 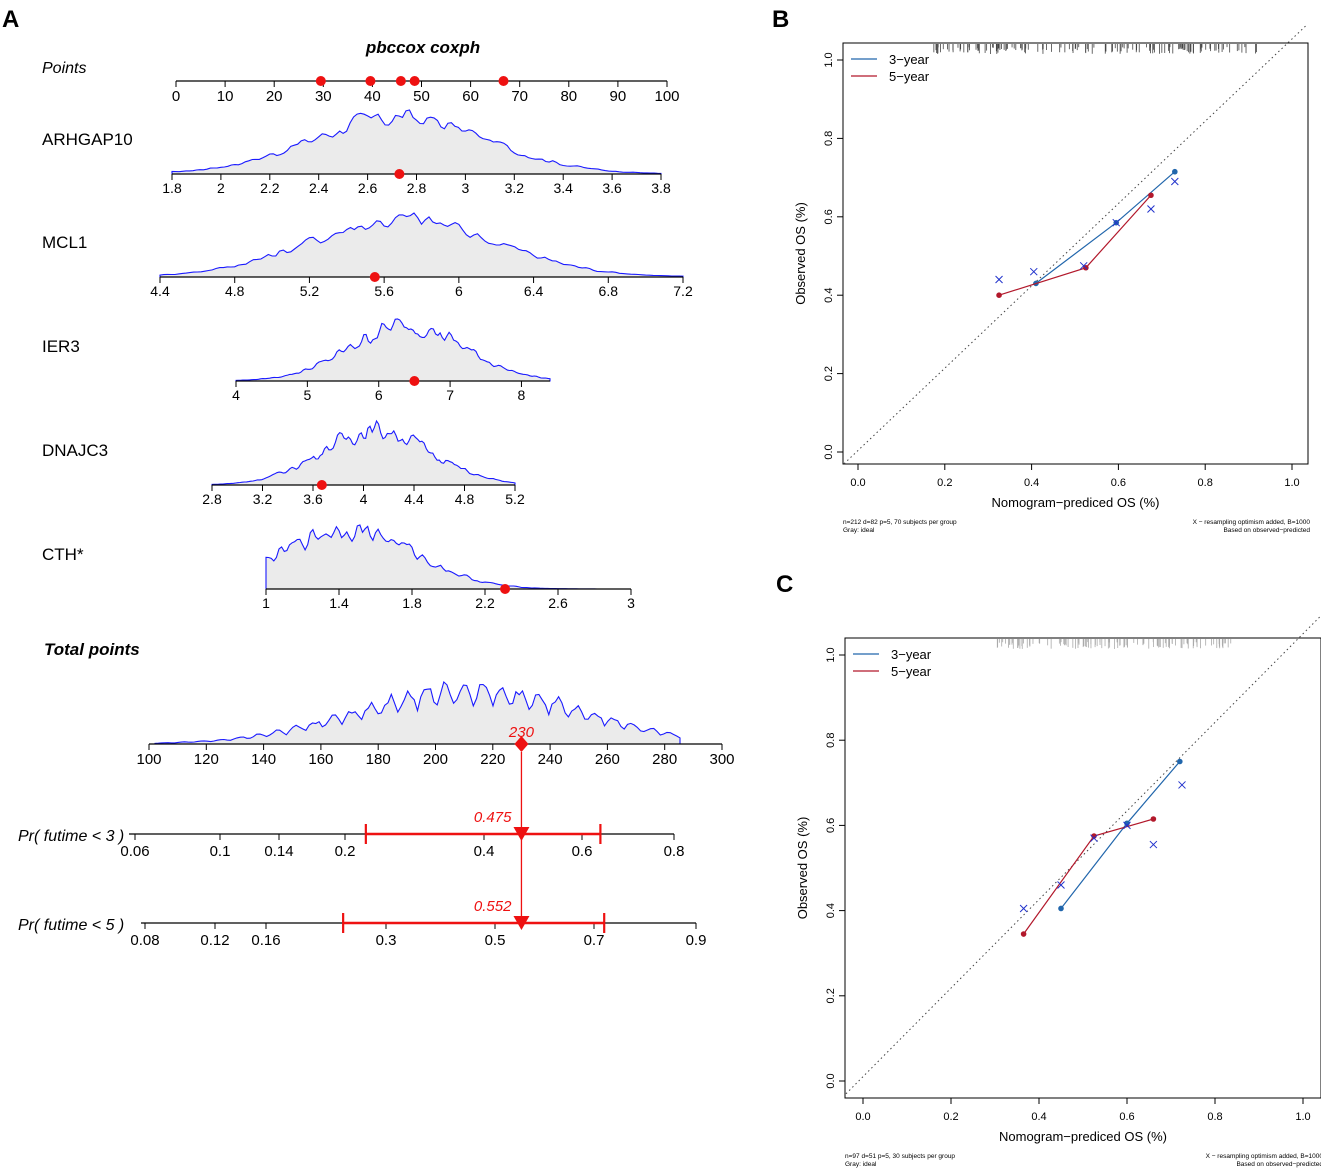 What do you see at coordinates (493, 817) in the screenshot?
I see `probability-value-label: 0.475` at bounding box center [493, 817].